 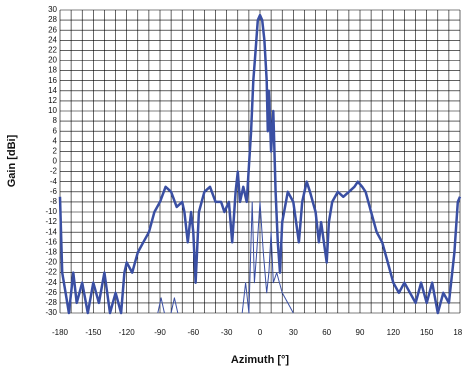 What do you see at coordinates (52, 39) in the screenshot?
I see `y-tick-label: 24` at bounding box center [52, 39].